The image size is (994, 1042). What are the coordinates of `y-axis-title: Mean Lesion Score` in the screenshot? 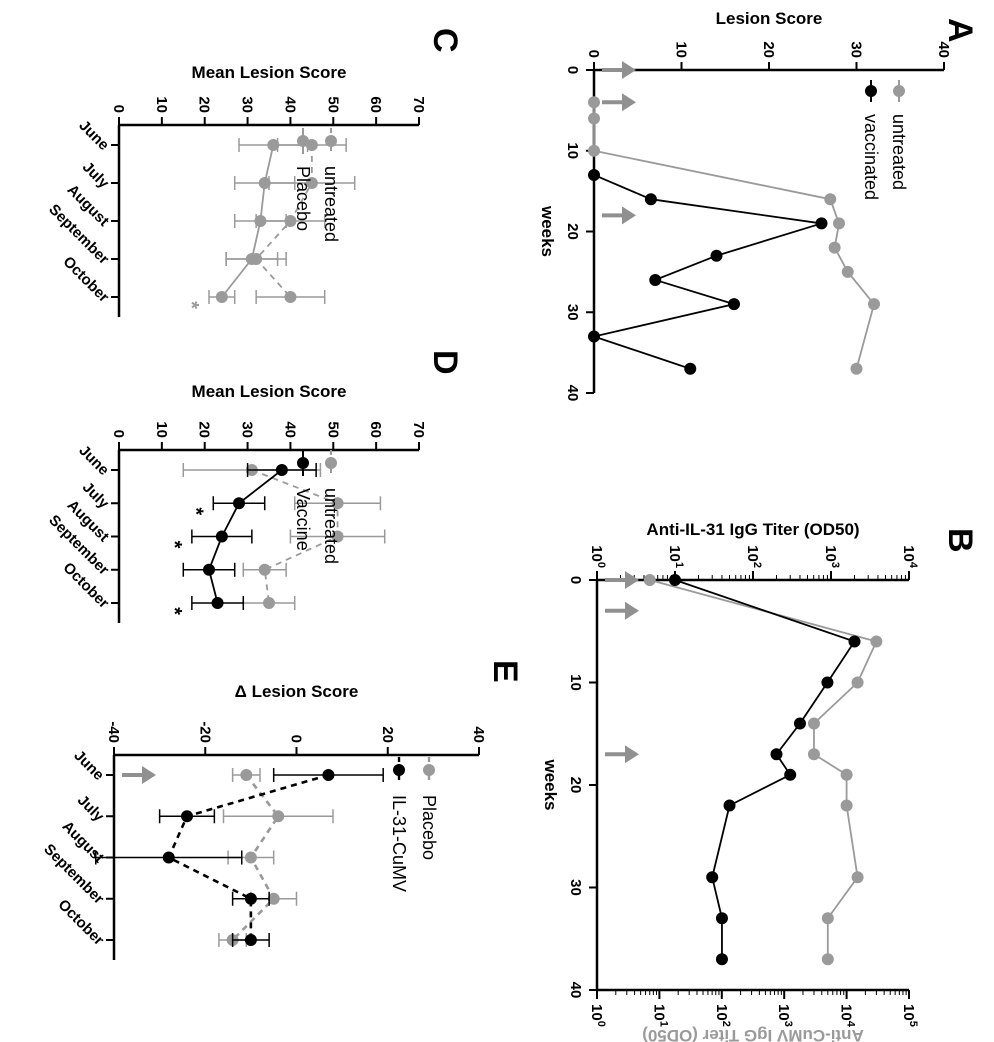 It's located at (269, 391).